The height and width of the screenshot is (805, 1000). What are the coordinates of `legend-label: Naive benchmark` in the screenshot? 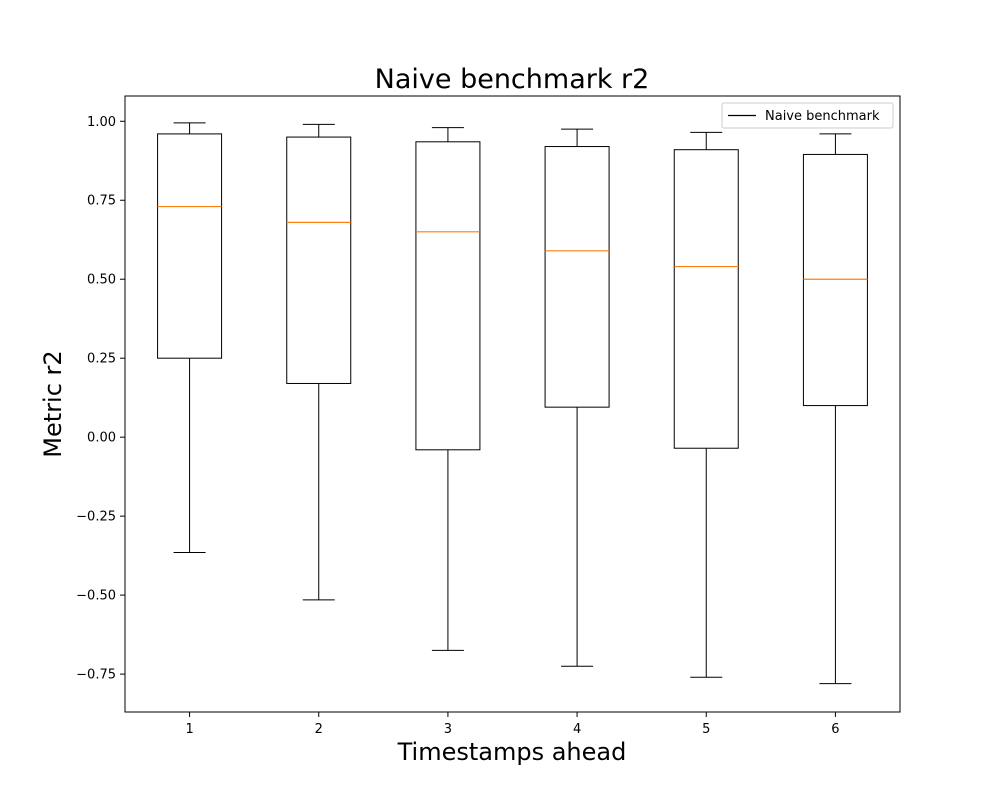 It's located at (822, 116).